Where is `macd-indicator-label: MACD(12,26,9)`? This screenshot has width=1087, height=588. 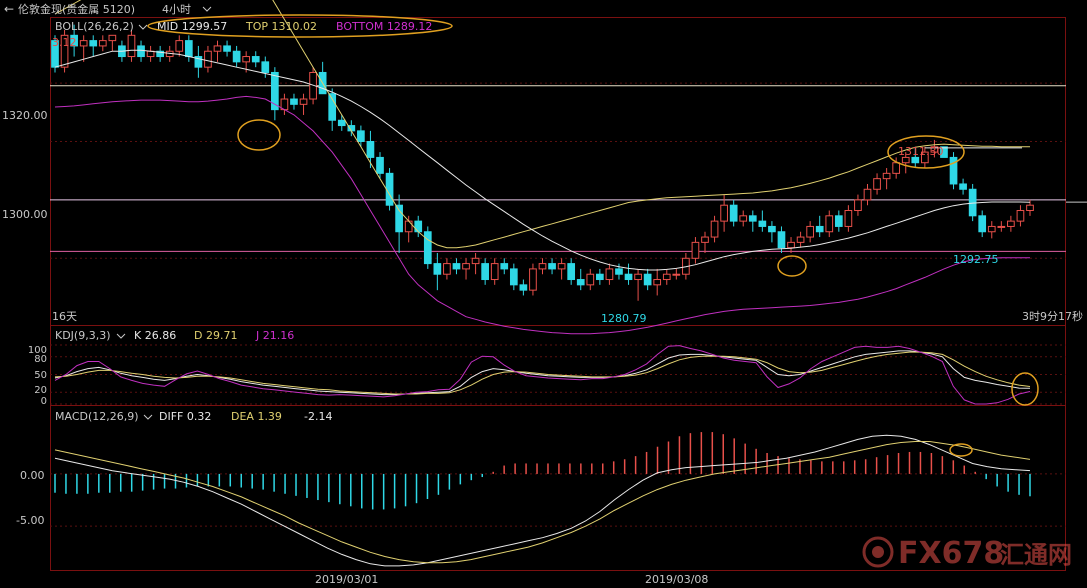 macd-indicator-label: MACD(12,26,9) is located at coordinates (97, 416).